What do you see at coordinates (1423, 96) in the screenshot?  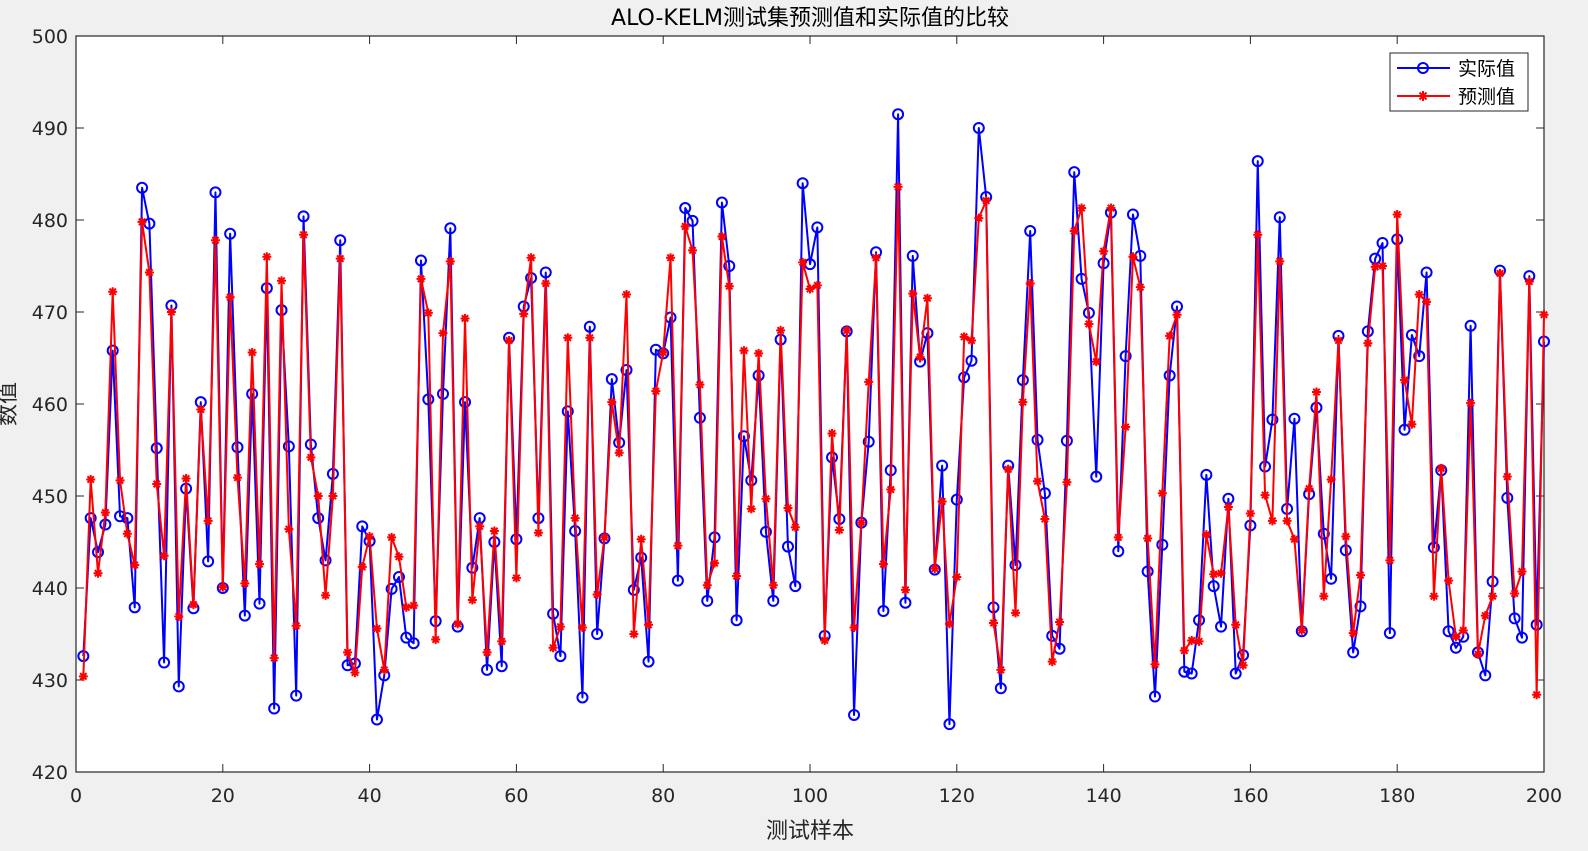 I see `legend-marker-predicted` at bounding box center [1423, 96].